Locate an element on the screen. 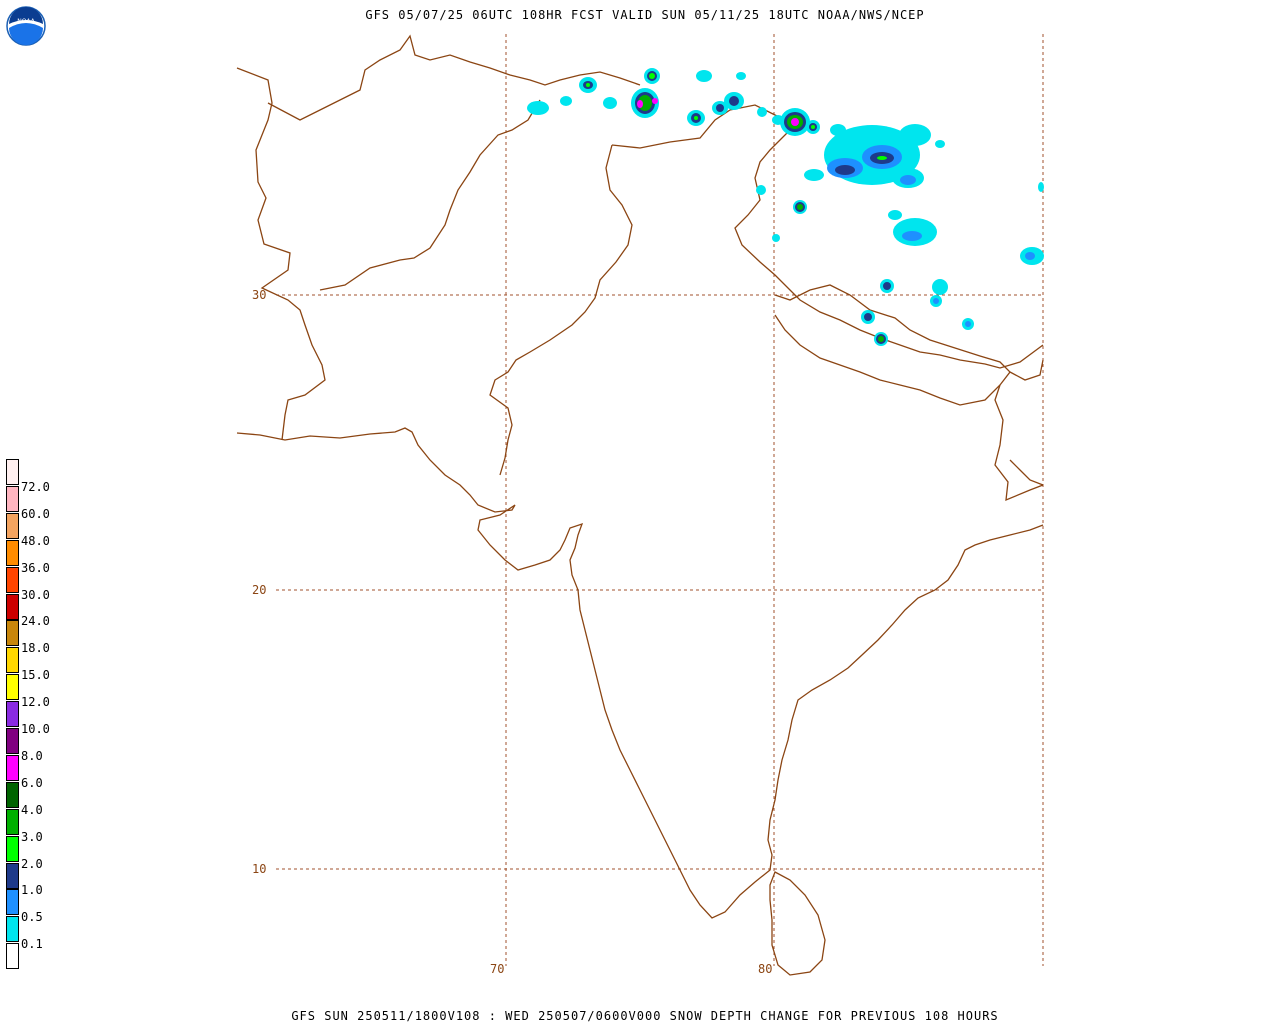 This screenshot has height=1024, width=1280. legend-label: 4.0 is located at coordinates (32, 809).